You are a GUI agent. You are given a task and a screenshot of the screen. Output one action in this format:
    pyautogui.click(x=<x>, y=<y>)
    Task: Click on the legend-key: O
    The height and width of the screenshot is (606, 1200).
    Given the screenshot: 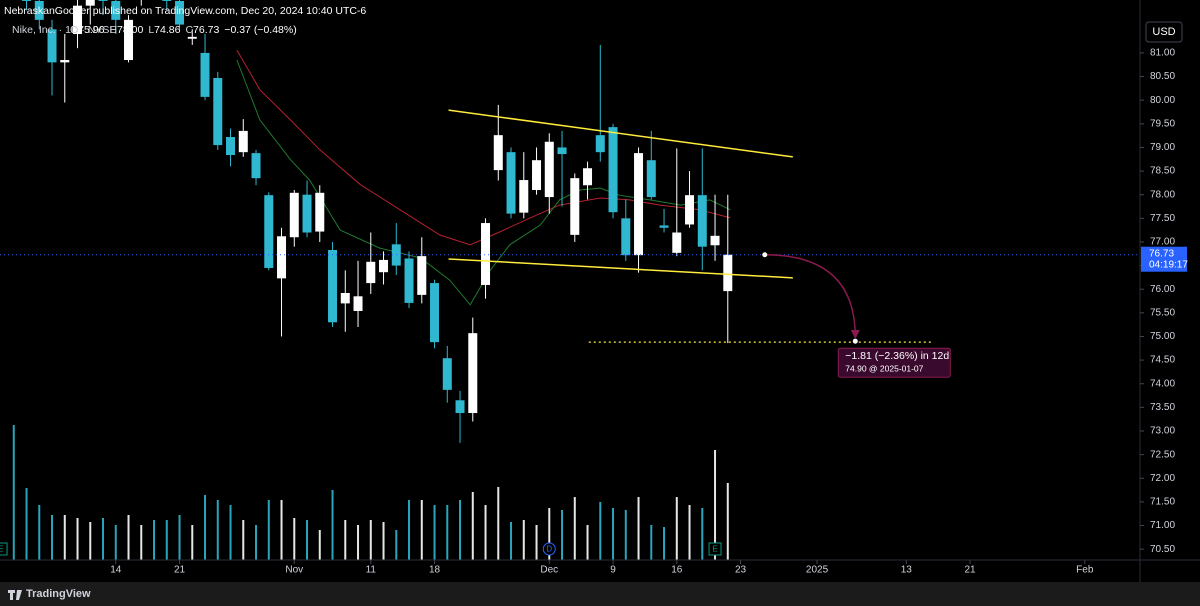 What is the action you would take?
    pyautogui.click(x=74, y=30)
    